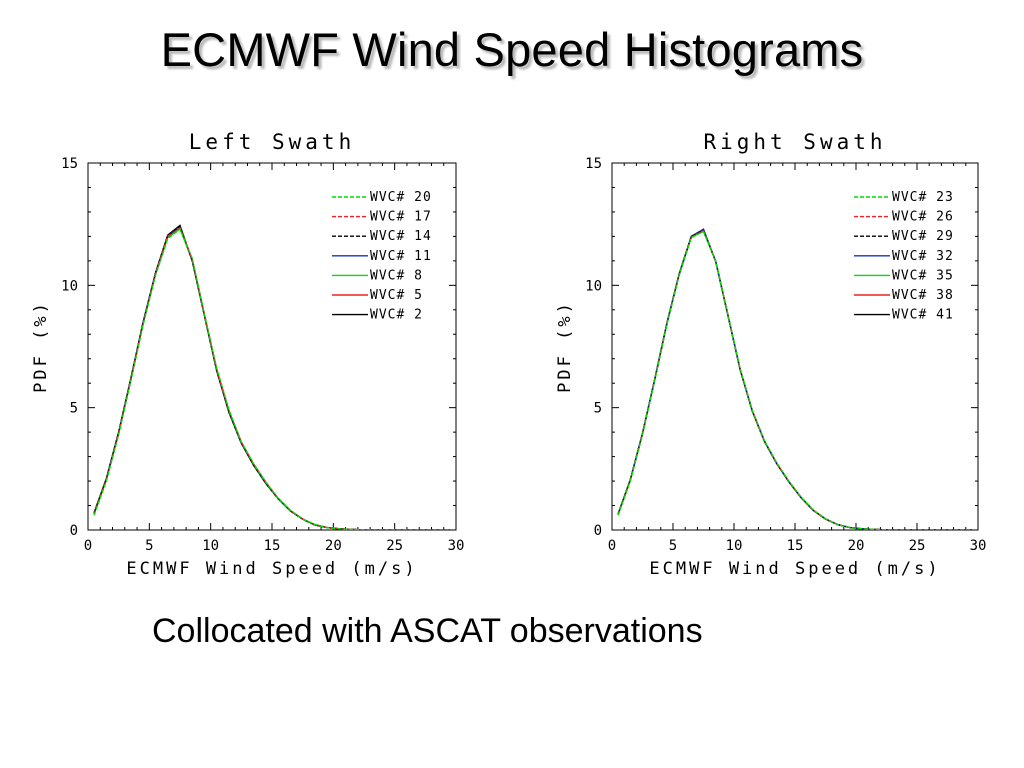  Describe the element at coordinates (794, 569) in the screenshot. I see `right-x-axis-label: ECMWF Wind Speed (m/s)` at that location.